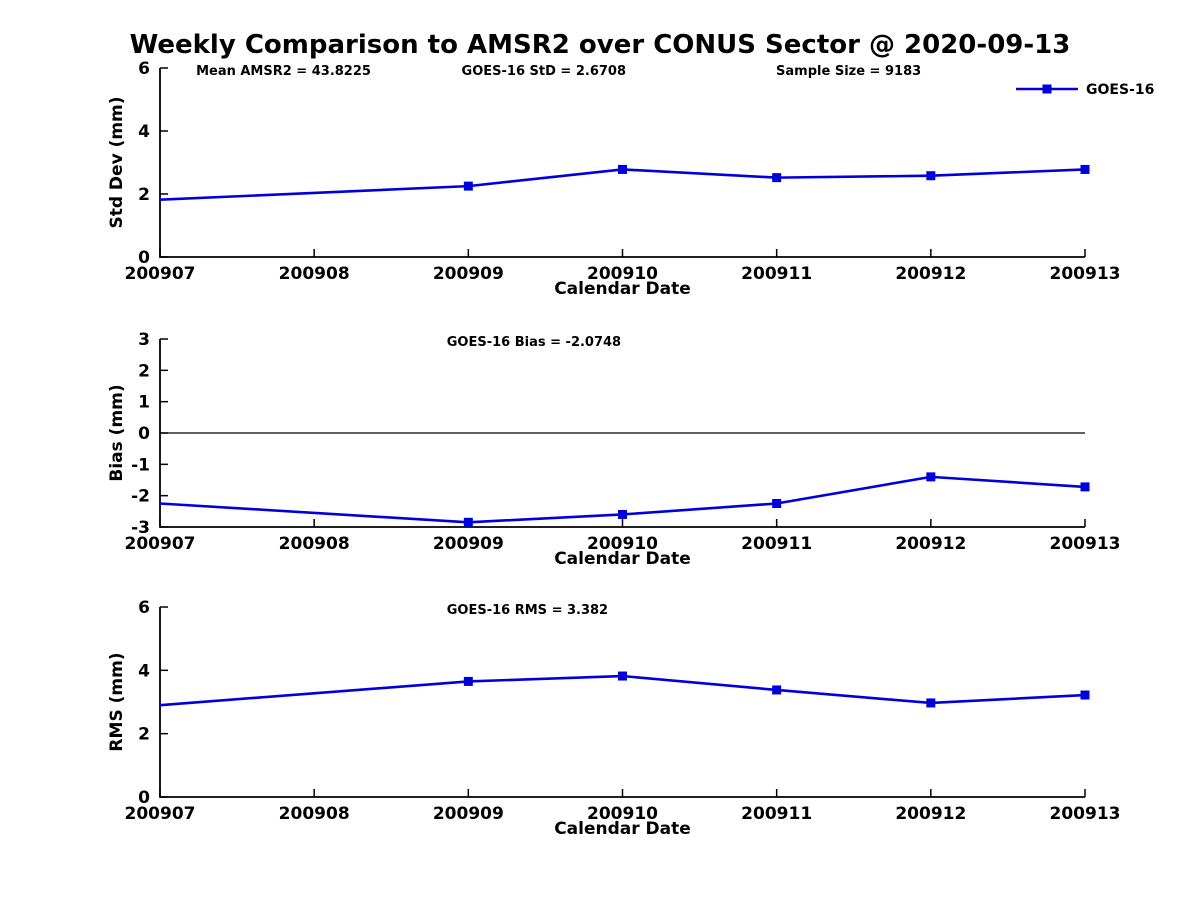 The image size is (1200, 900). Describe the element at coordinates (140, 497) in the screenshot. I see `y-tick-label: -2` at that location.